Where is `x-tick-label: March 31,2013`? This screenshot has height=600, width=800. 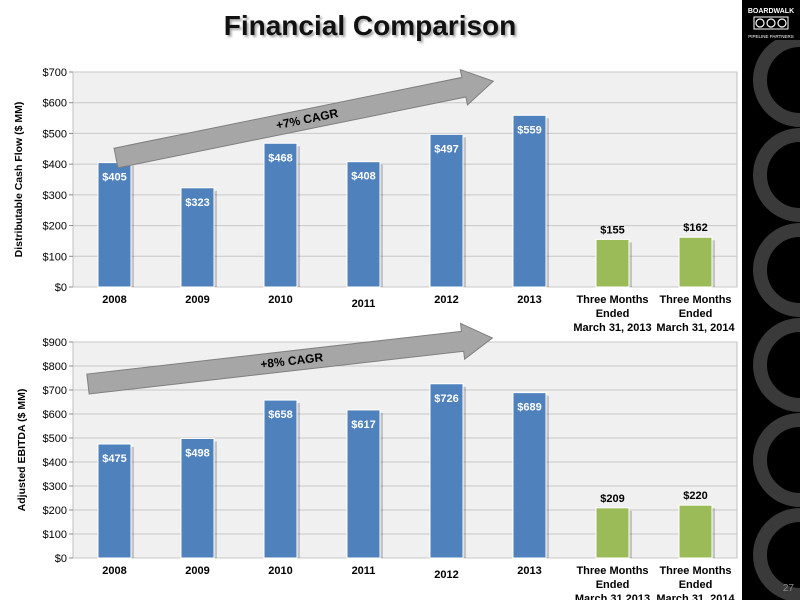
x-tick-label: March 31,2013 is located at coordinates (612, 596).